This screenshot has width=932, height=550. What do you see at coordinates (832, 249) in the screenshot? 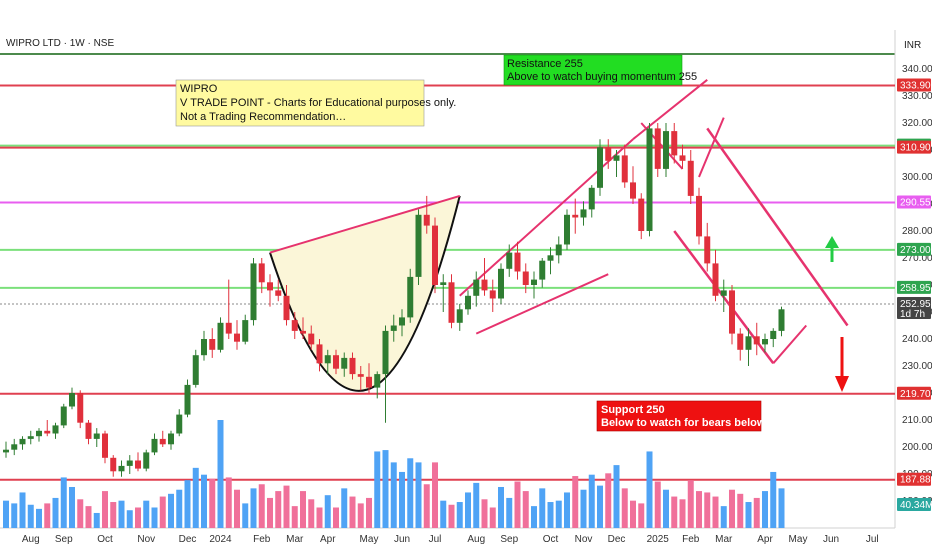
I see `arrow-up-icon` at bounding box center [832, 249].